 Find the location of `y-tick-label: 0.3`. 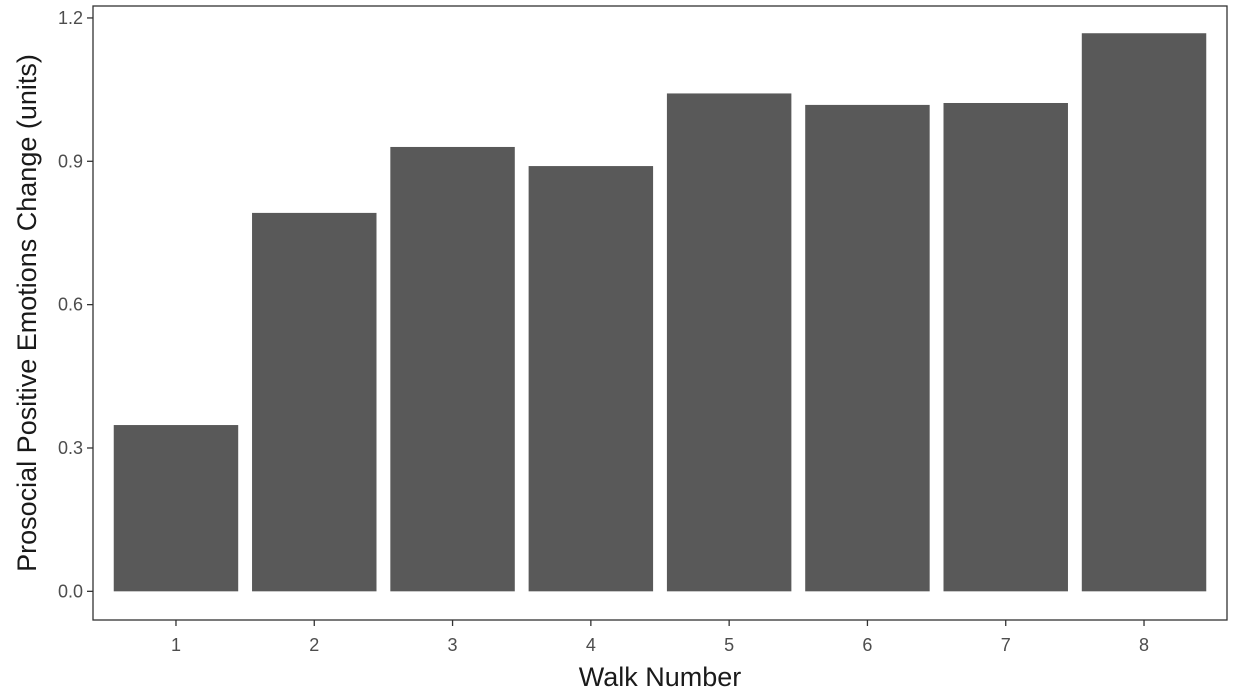

y-tick-label: 0.3 is located at coordinates (70, 448).